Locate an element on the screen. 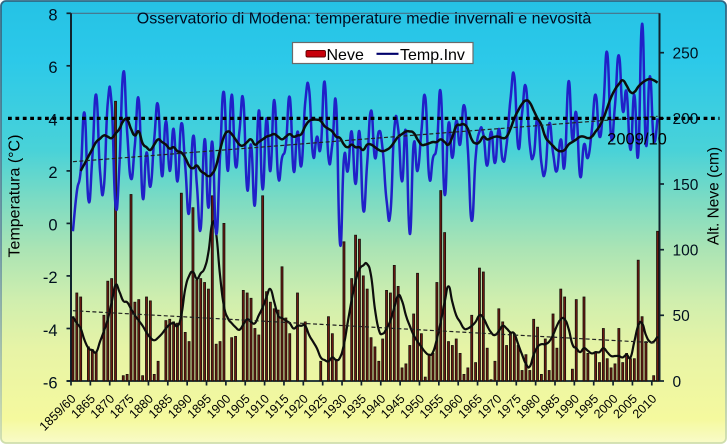 The height and width of the screenshot is (444, 727). svg-text: Alt. Neve (cm) is located at coordinates (714, 196).